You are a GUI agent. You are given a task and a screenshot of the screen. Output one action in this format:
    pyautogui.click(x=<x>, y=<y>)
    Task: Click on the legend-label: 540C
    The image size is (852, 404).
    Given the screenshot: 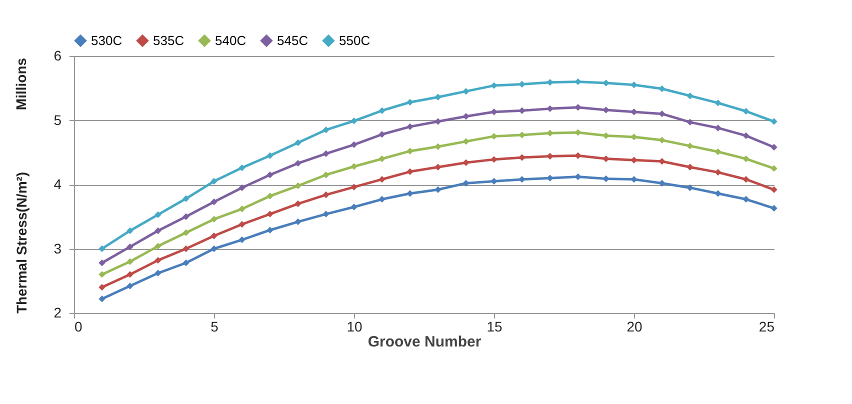 What is the action you would take?
    pyautogui.click(x=230, y=40)
    